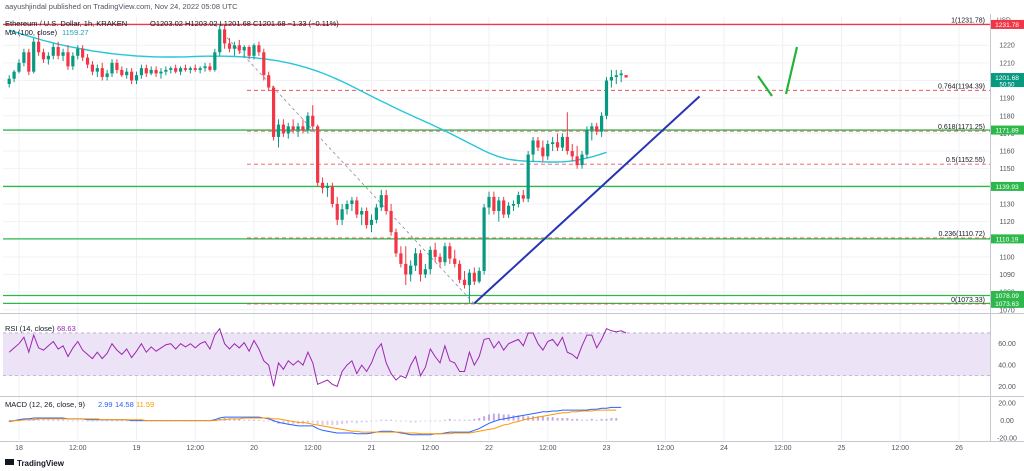 This screenshot has width=1024, height=471. What do you see at coordinates (1007, 387) in the screenshot?
I see `rsi-axis-tick: 20.00` at bounding box center [1007, 387].